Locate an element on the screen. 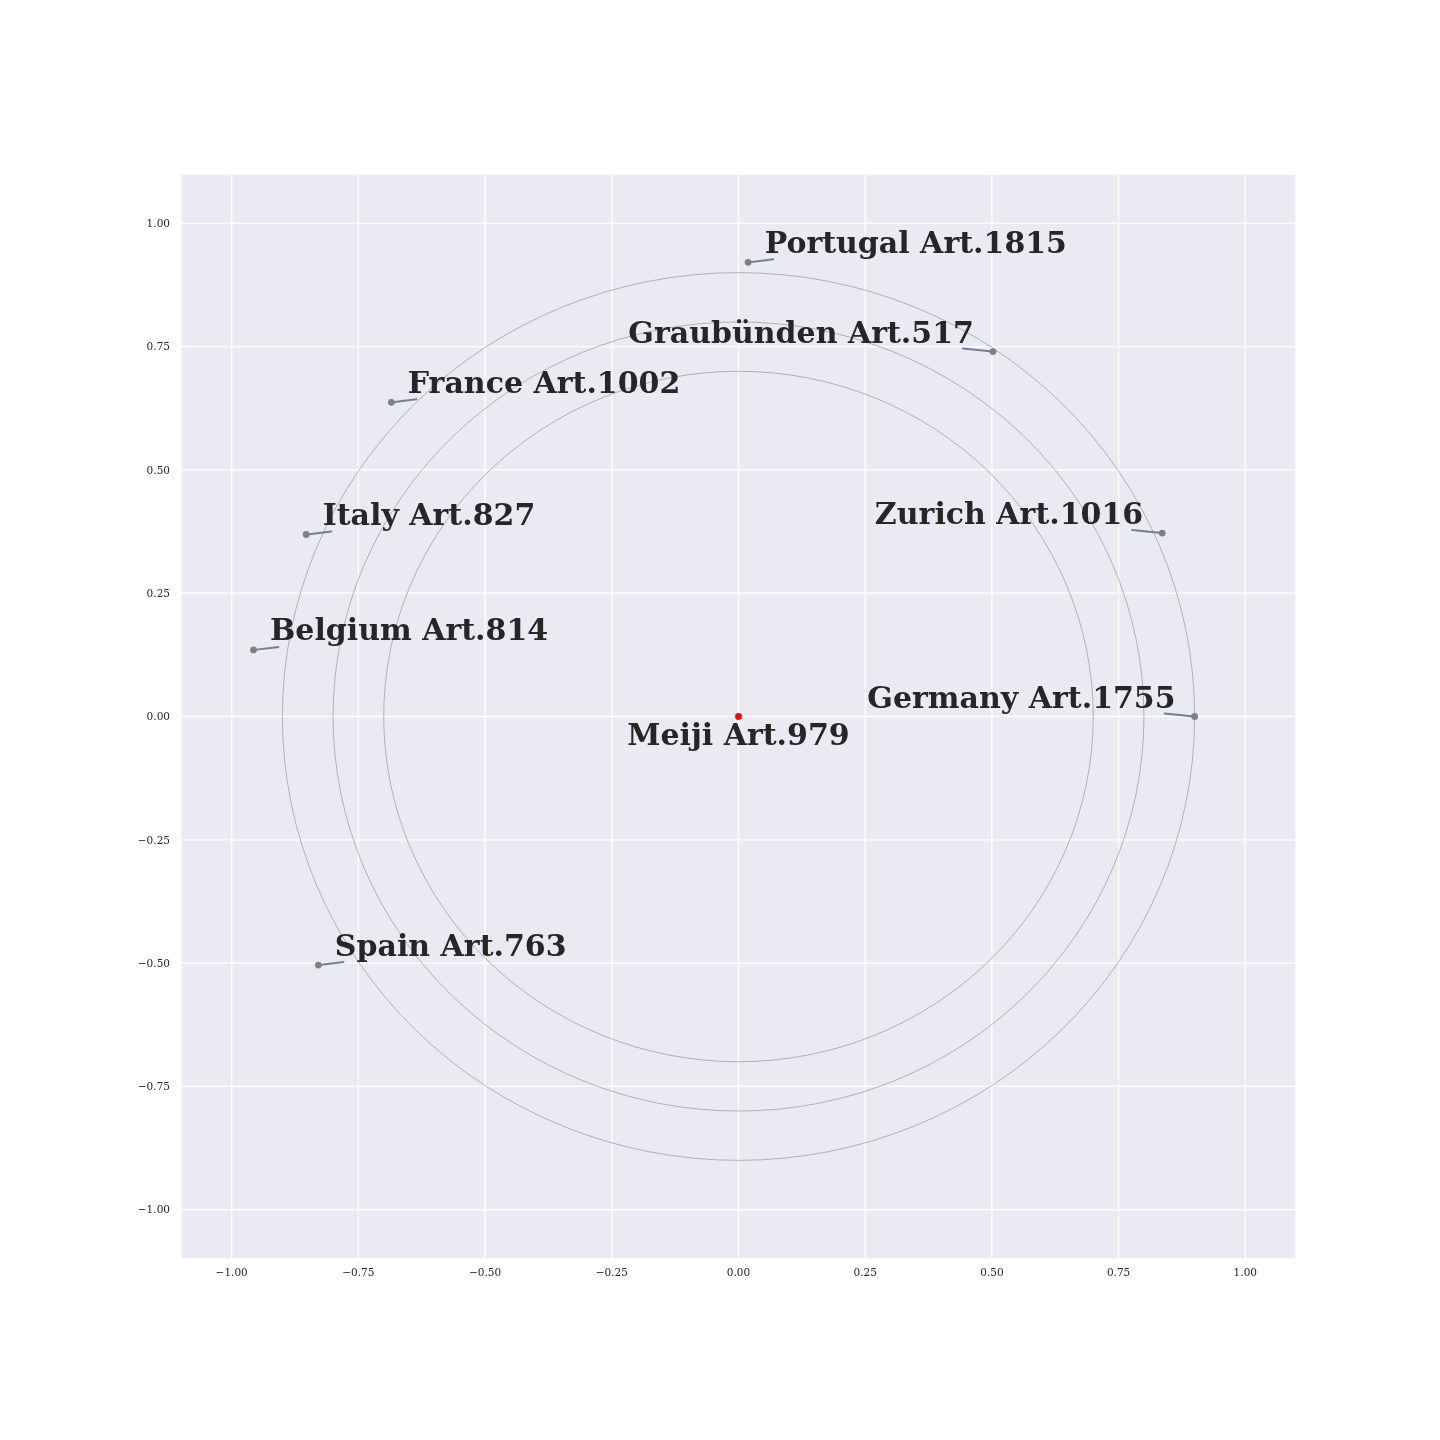 The height and width of the screenshot is (1440, 1440). x-tick-label: −0.75 is located at coordinates (358, 1272).